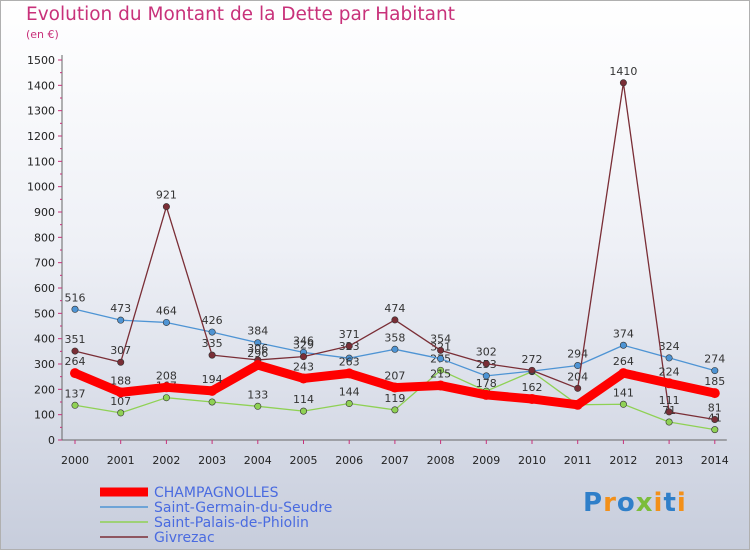 The image size is (750, 550). I want to click on y-tick-label: 800, so click(44, 237).